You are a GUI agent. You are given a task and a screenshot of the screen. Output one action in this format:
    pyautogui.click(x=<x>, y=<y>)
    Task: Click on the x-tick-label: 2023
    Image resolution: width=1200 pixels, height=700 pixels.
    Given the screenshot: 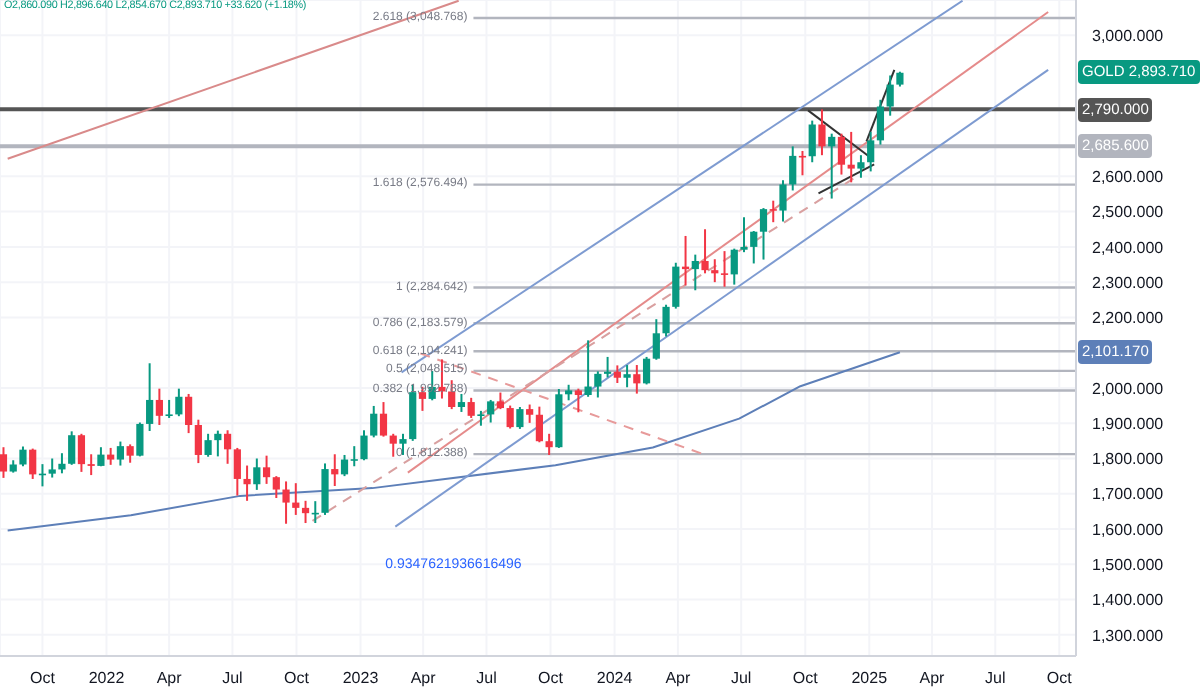 What is the action you would take?
    pyautogui.click(x=361, y=678)
    